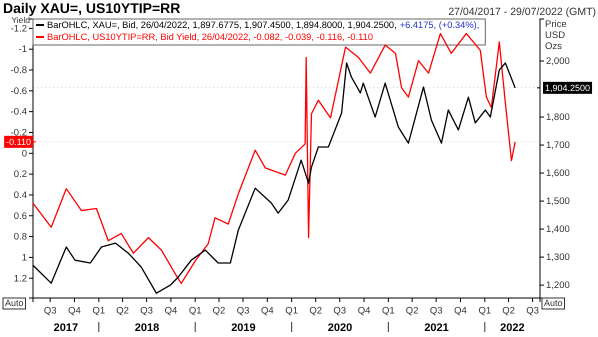 The width and height of the screenshot is (598, 337). What do you see at coordinates (20, 278) in the screenshot?
I see `y-tick-label: 1.2` at bounding box center [20, 278].